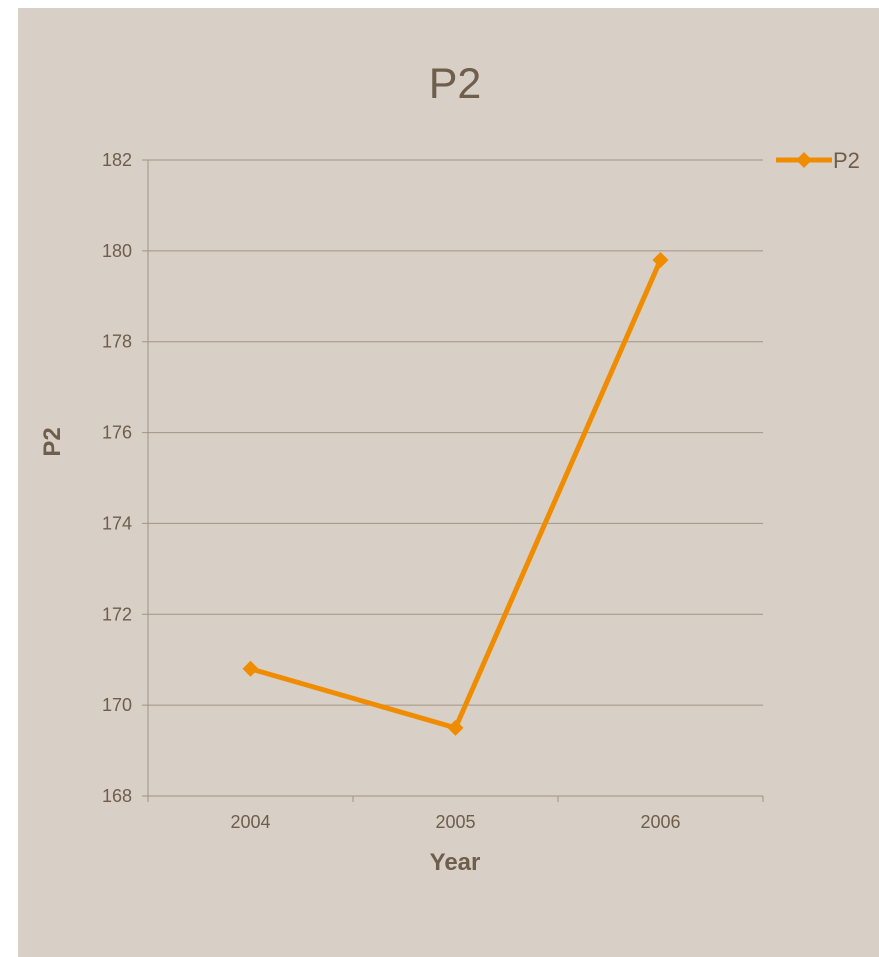 This screenshot has width=879, height=957. What do you see at coordinates (455, 862) in the screenshot?
I see `x-axis-title: Year` at bounding box center [455, 862].